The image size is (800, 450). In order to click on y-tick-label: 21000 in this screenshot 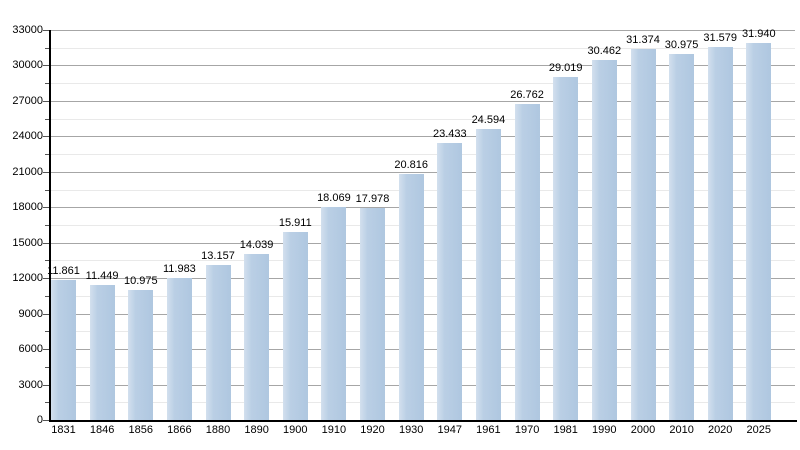, I will do `click(27, 172)`.